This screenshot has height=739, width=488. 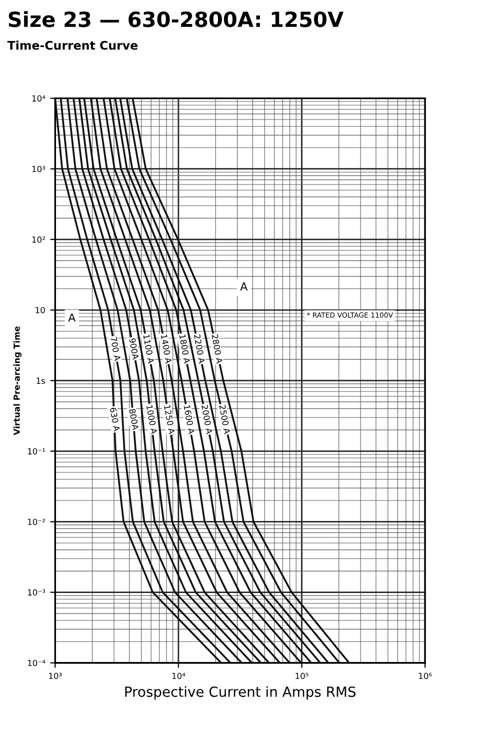 I want to click on x-tick-label: 10⁶, so click(x=425, y=676).